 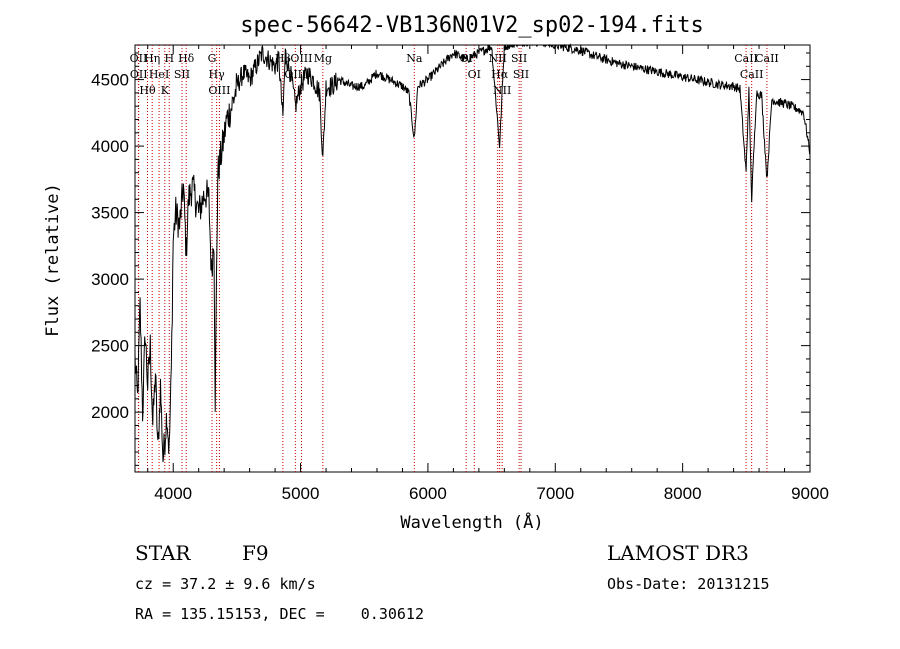 What do you see at coordinates (471, 522) in the screenshot?
I see `x-axis-label: Wavelength (Å)` at bounding box center [471, 522].